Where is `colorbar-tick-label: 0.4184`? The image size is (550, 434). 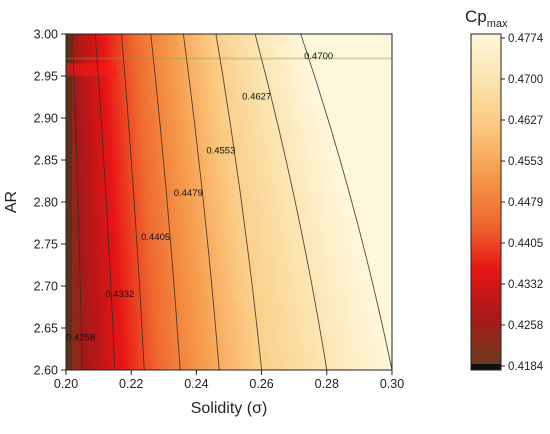
colorbar-tick-label: 0.4184 is located at coordinates (526, 367).